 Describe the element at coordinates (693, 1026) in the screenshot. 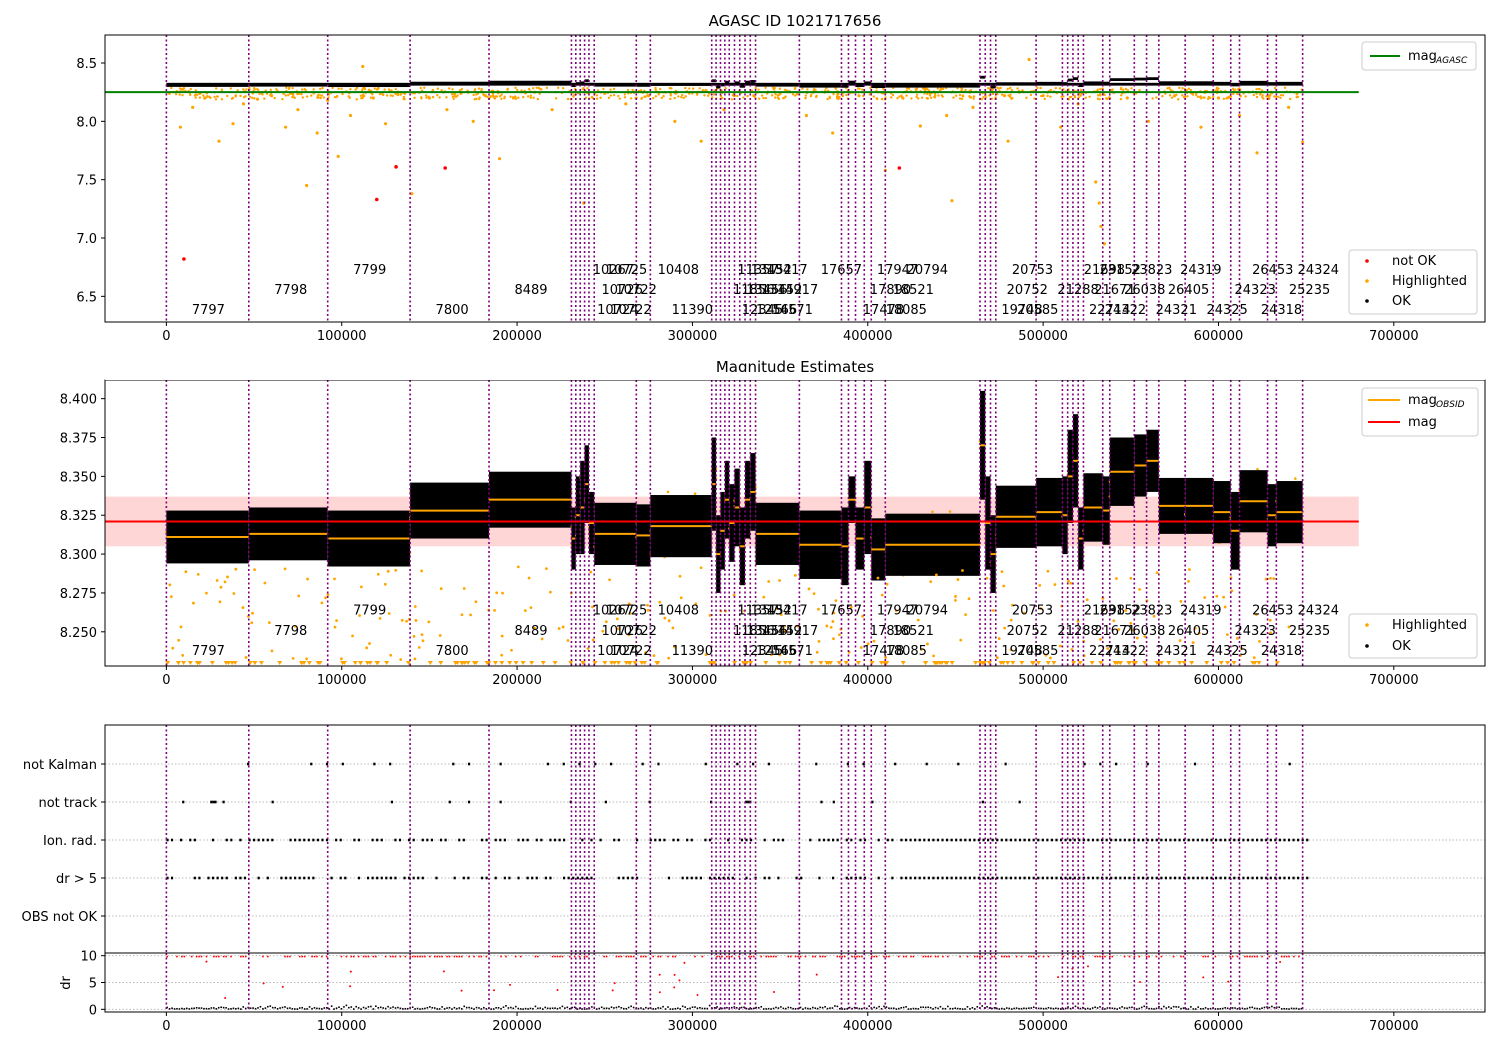

I see `x-tick-label: 300000` at that location.